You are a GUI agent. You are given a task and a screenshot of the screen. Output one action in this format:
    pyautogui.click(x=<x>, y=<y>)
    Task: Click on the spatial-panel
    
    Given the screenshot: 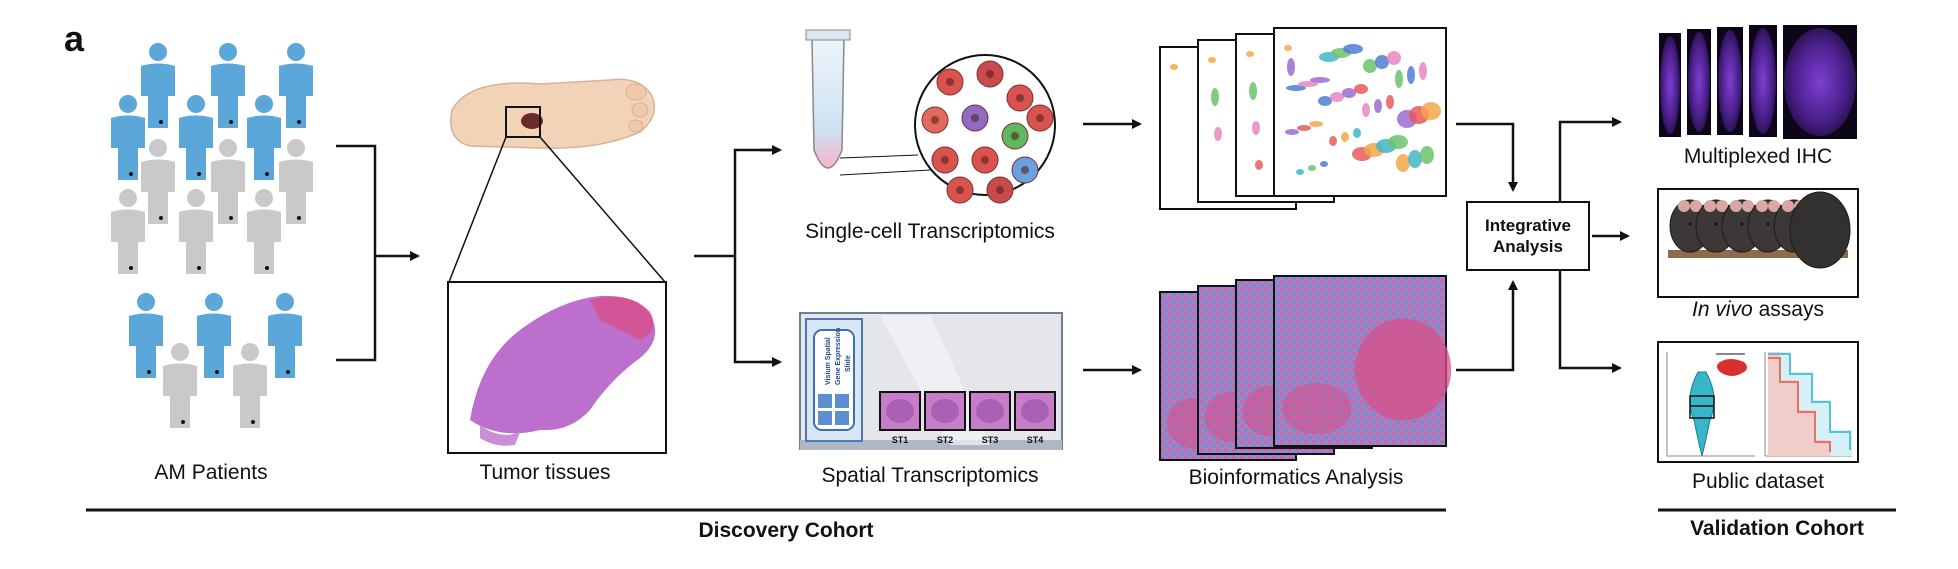 What is the action you would take?
    pyautogui.click(x=1362, y=361)
    